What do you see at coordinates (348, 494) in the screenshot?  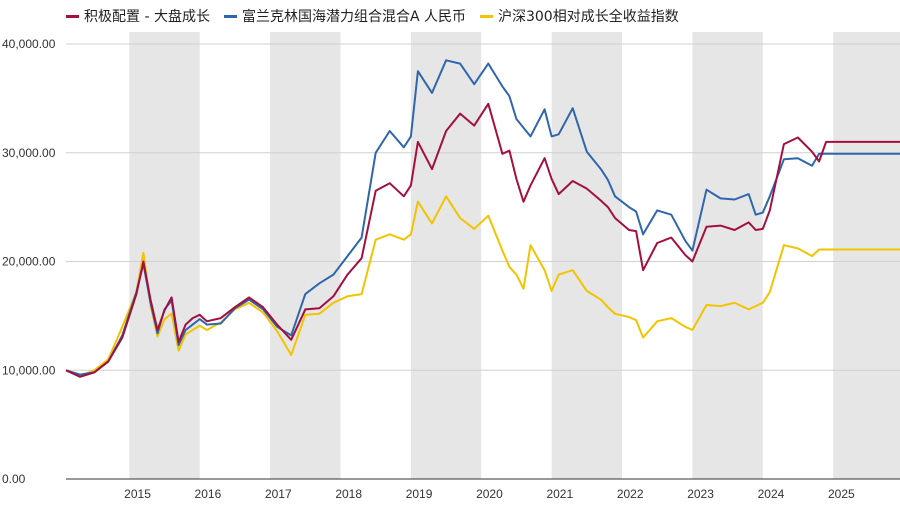 I see `x-tick-label: 2018` at bounding box center [348, 494].